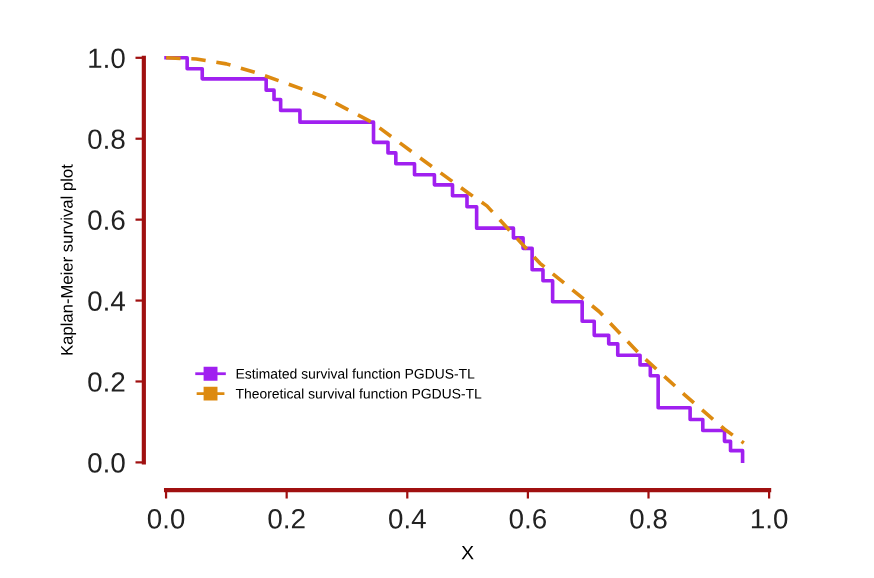 The image size is (874, 578). I want to click on y-tick-label: 0.8, so click(106, 139).